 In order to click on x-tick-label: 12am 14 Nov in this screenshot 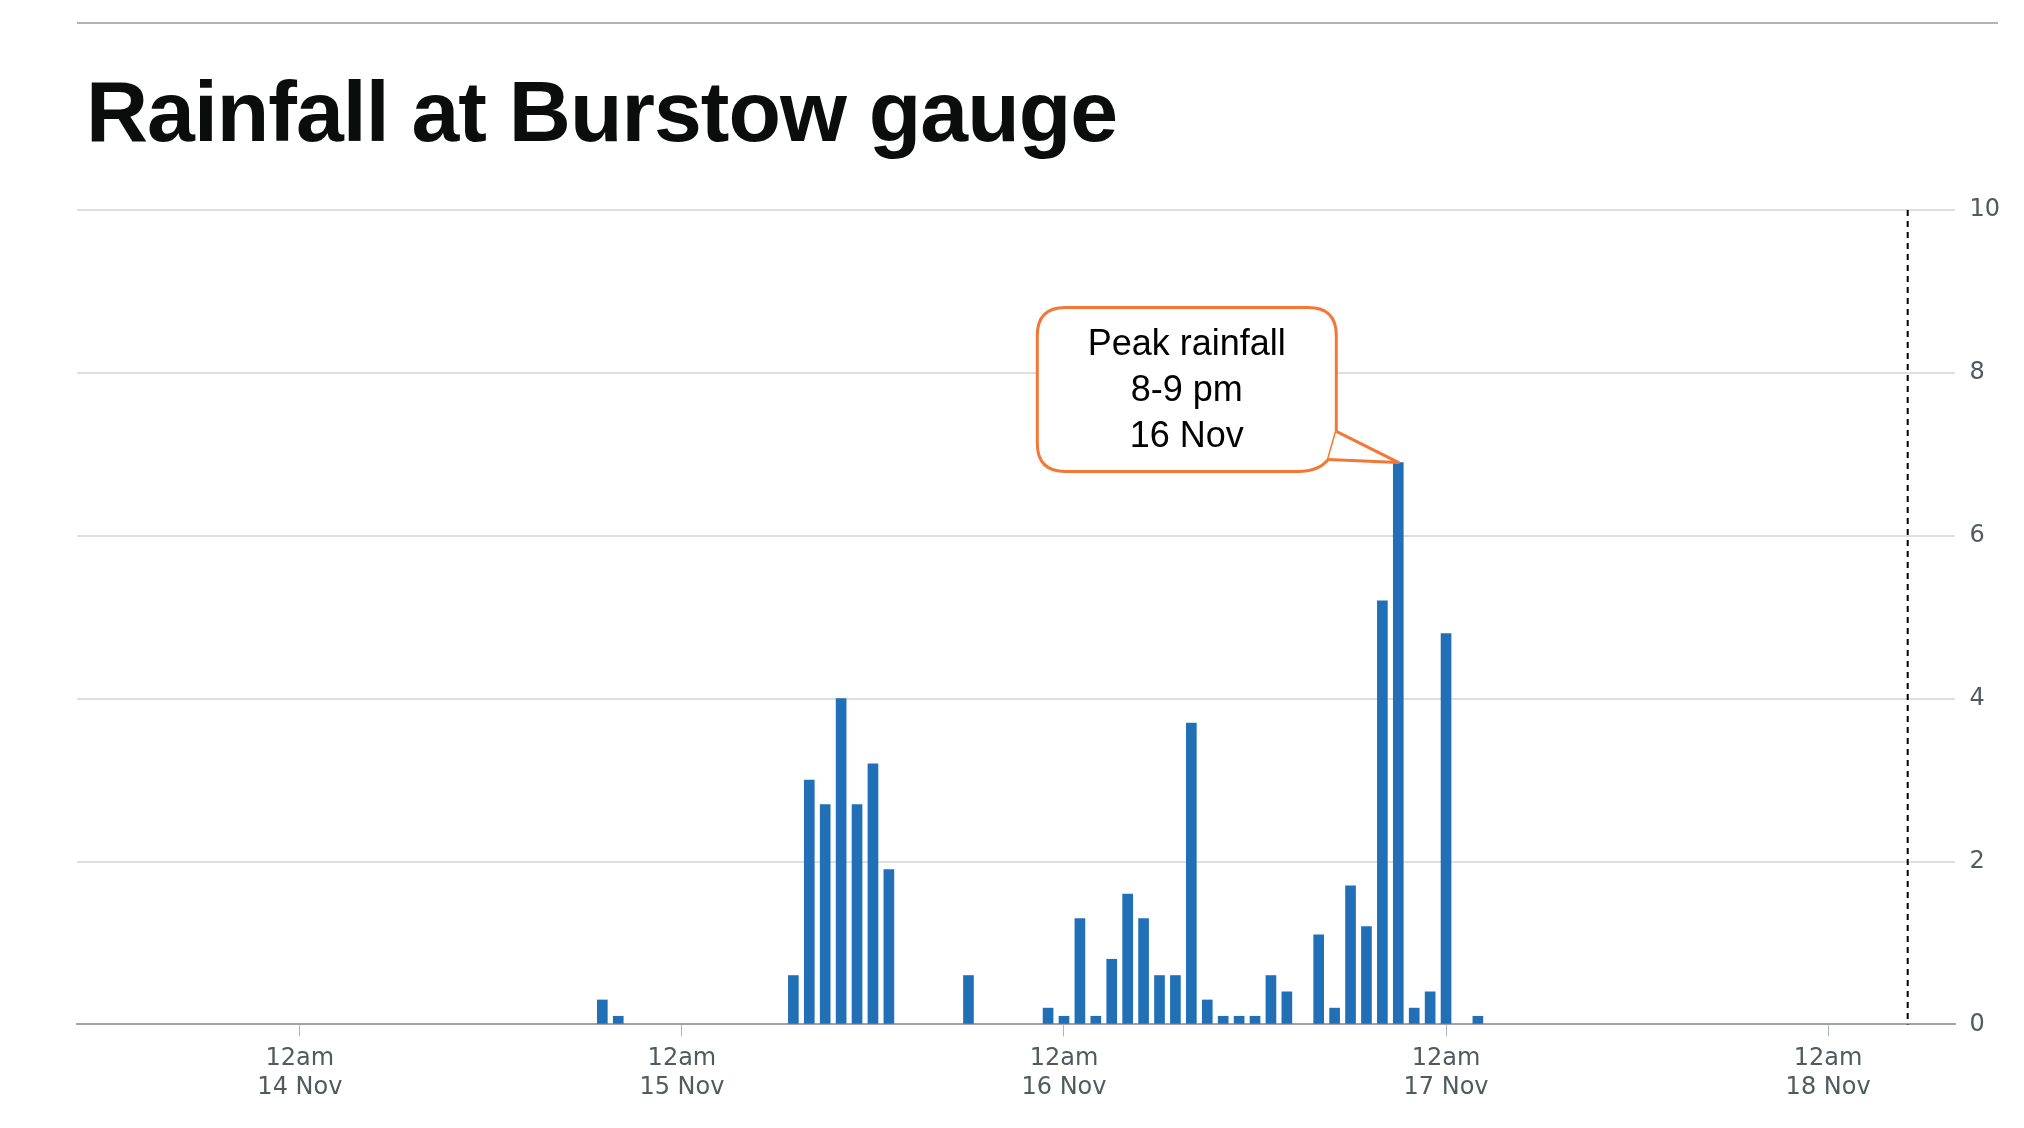, I will do `click(300, 1071)`.